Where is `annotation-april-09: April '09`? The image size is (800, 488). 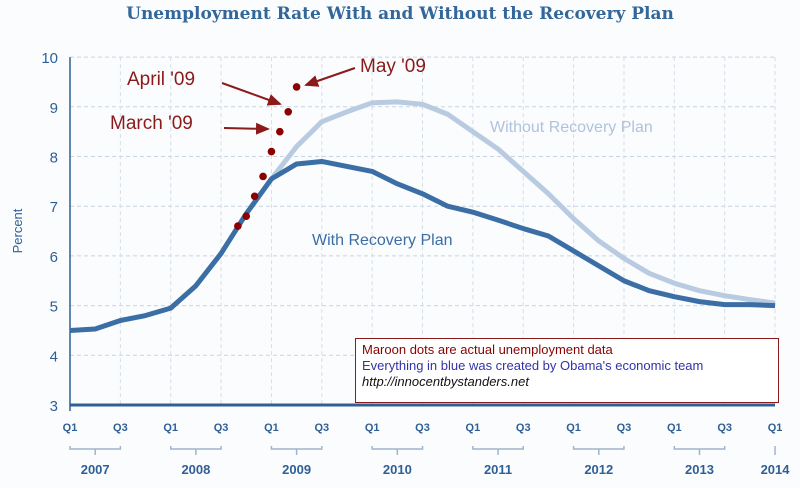
annotation-april-09: April '09 is located at coordinates (161, 79).